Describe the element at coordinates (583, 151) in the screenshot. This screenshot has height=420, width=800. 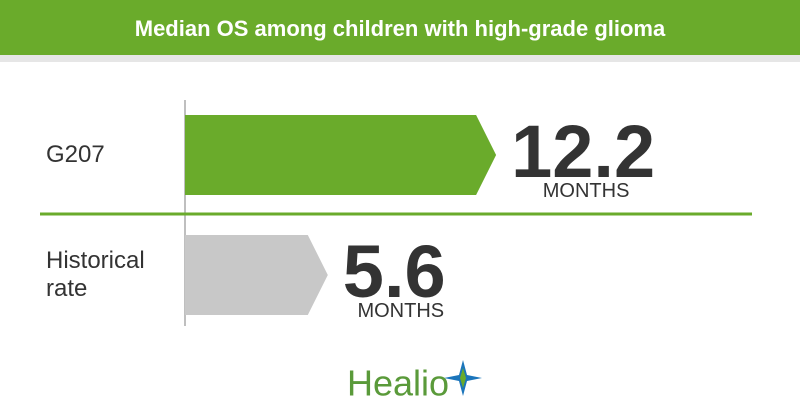
I see `value-label: 12.2` at that location.